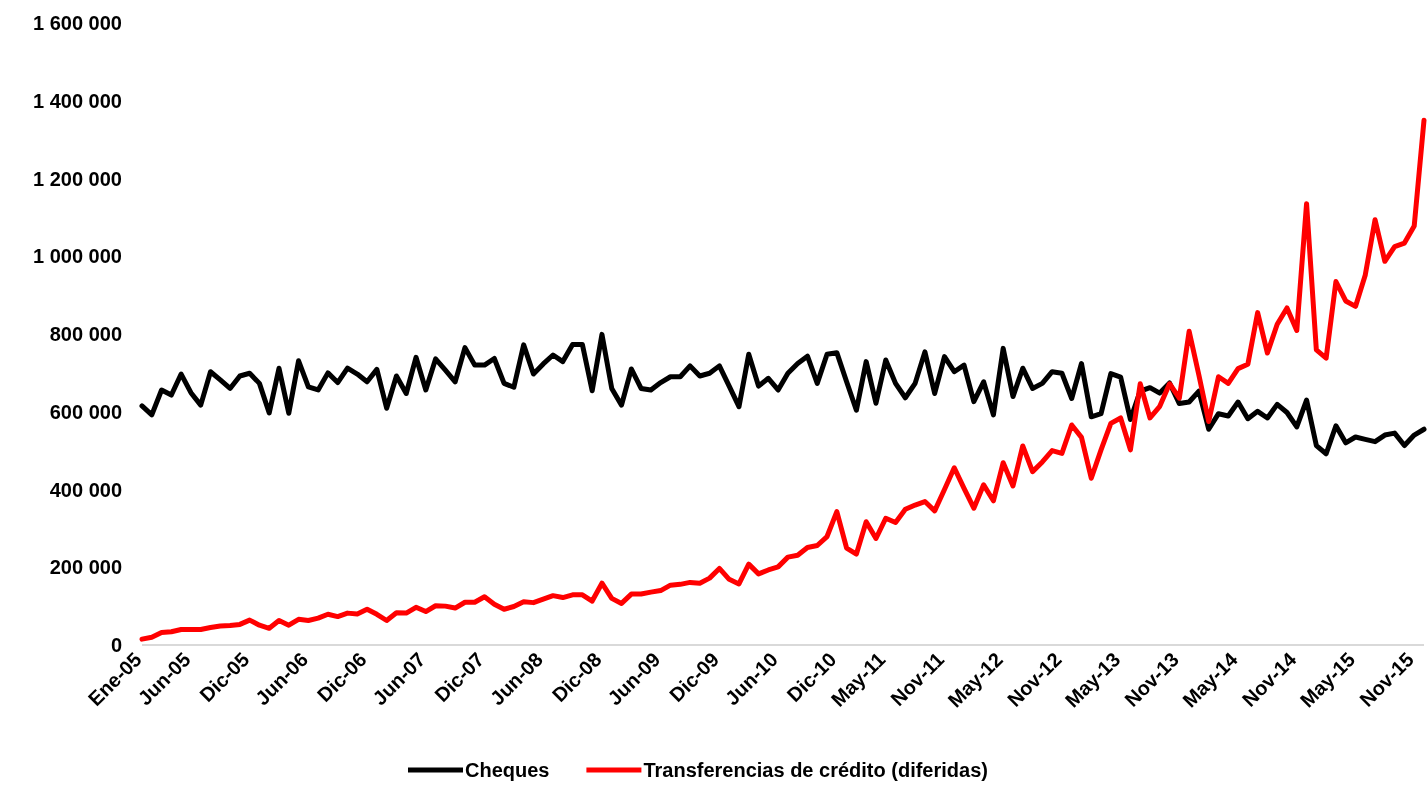  Describe the element at coordinates (85, 567) in the screenshot. I see `y-tick-label: 200 000` at that location.